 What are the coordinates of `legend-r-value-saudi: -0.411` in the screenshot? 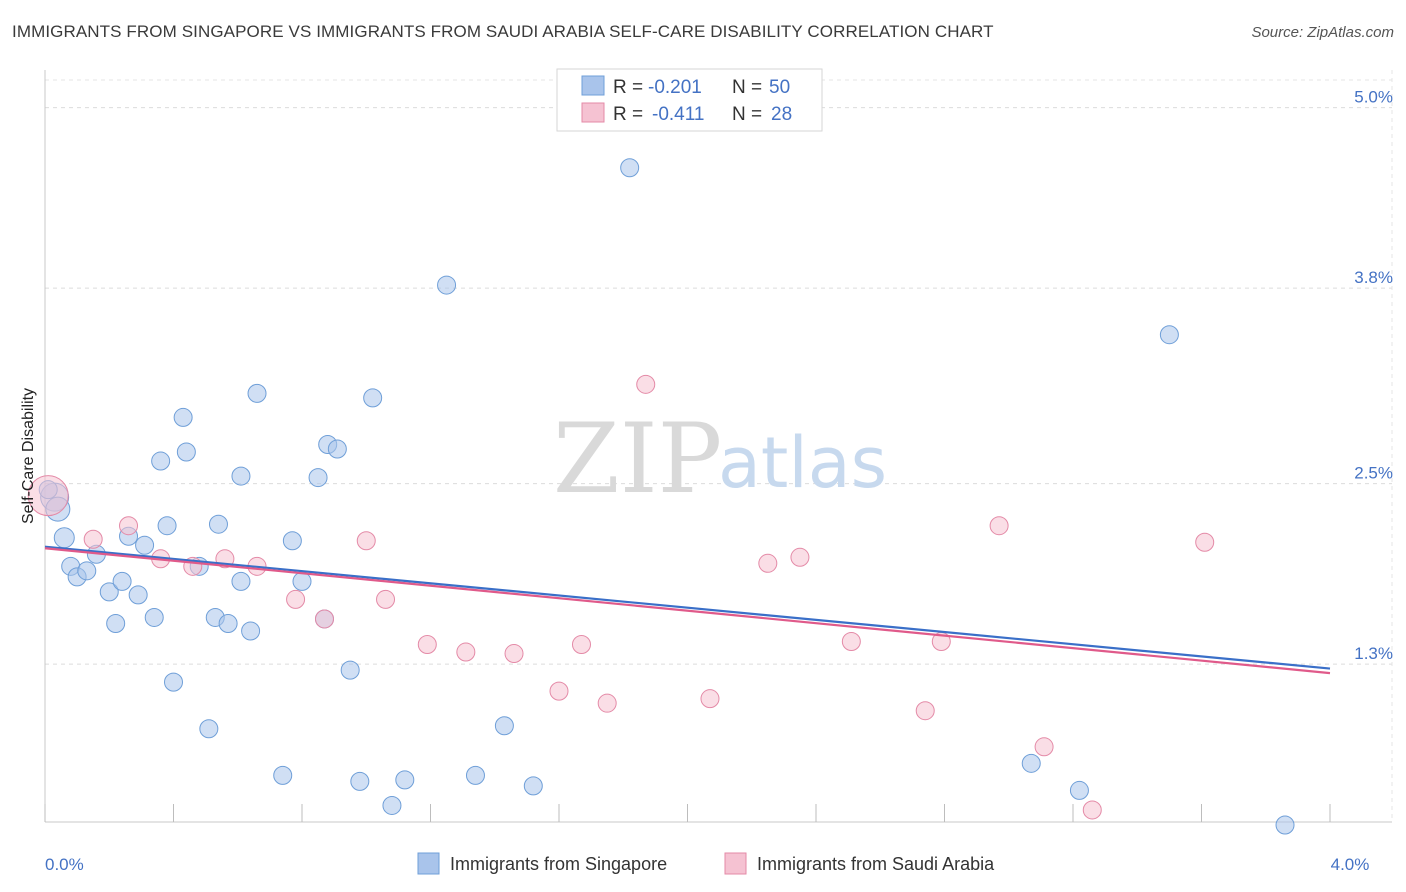 It's located at (678, 114).